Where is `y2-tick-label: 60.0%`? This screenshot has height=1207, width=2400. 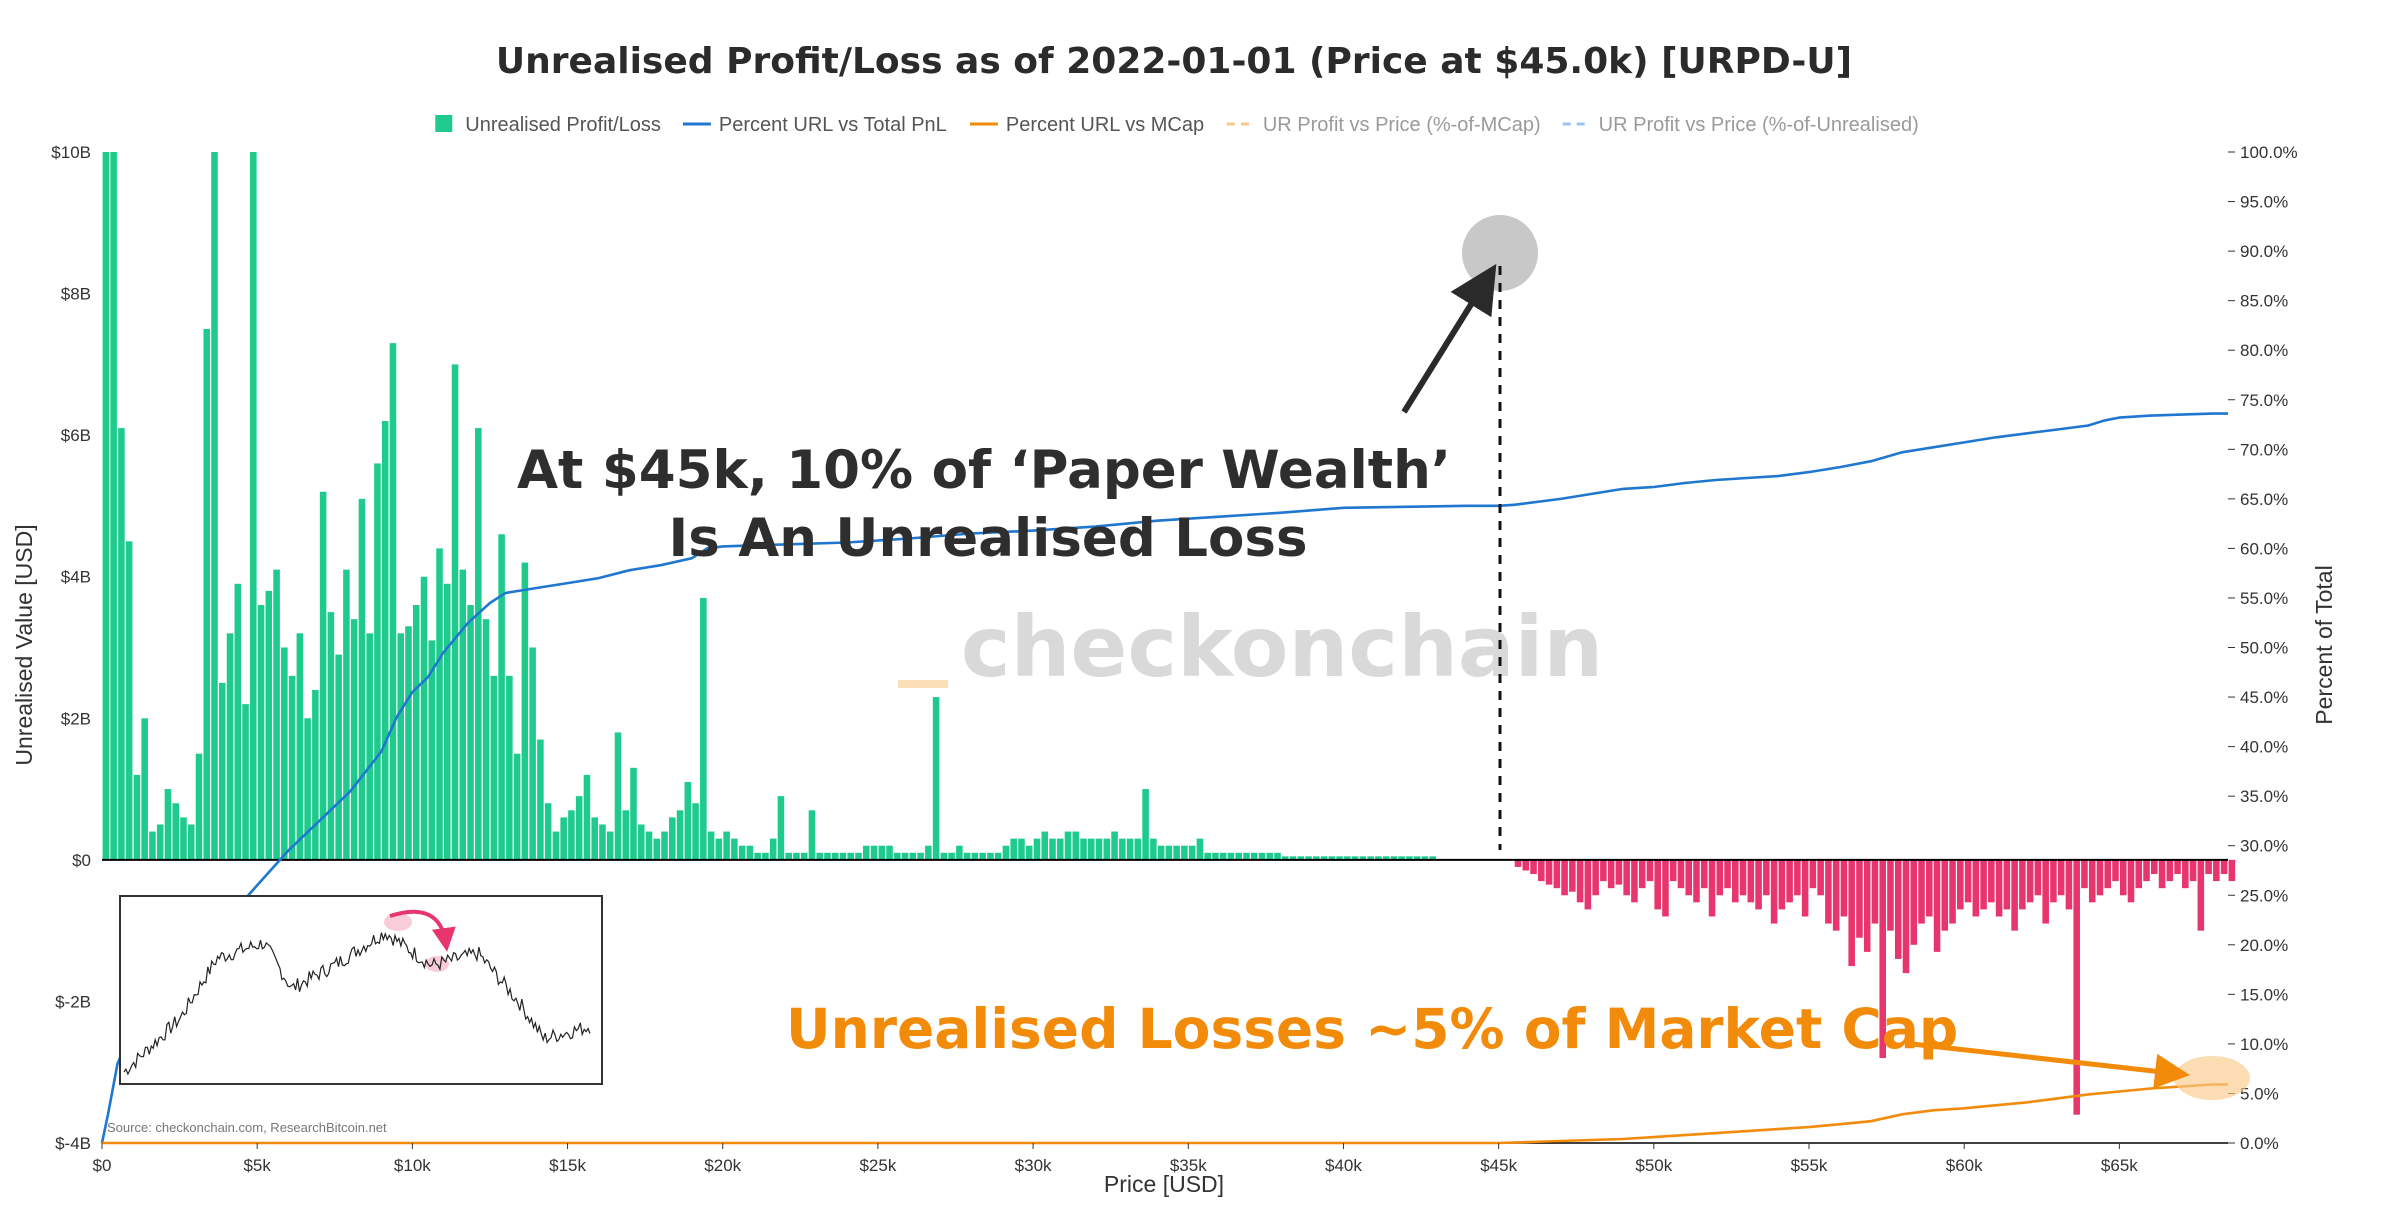
y2-tick-label: 60.0% is located at coordinates (2264, 548).